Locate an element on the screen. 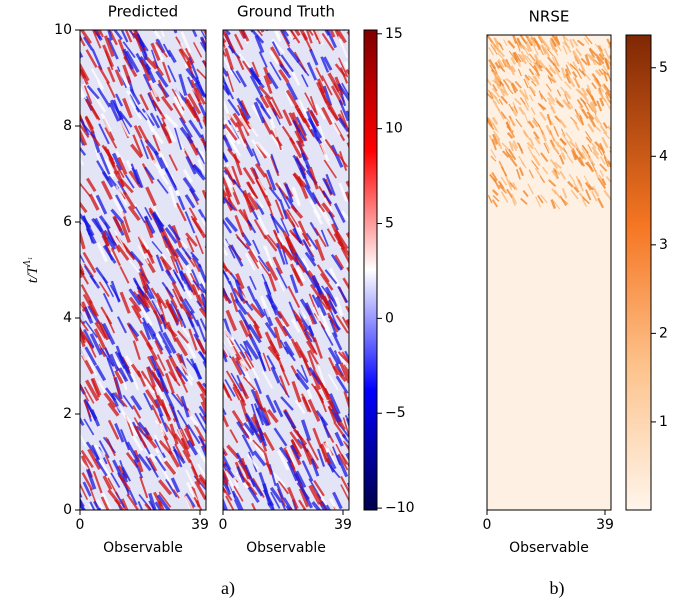  caption: b) is located at coordinates (557, 588).